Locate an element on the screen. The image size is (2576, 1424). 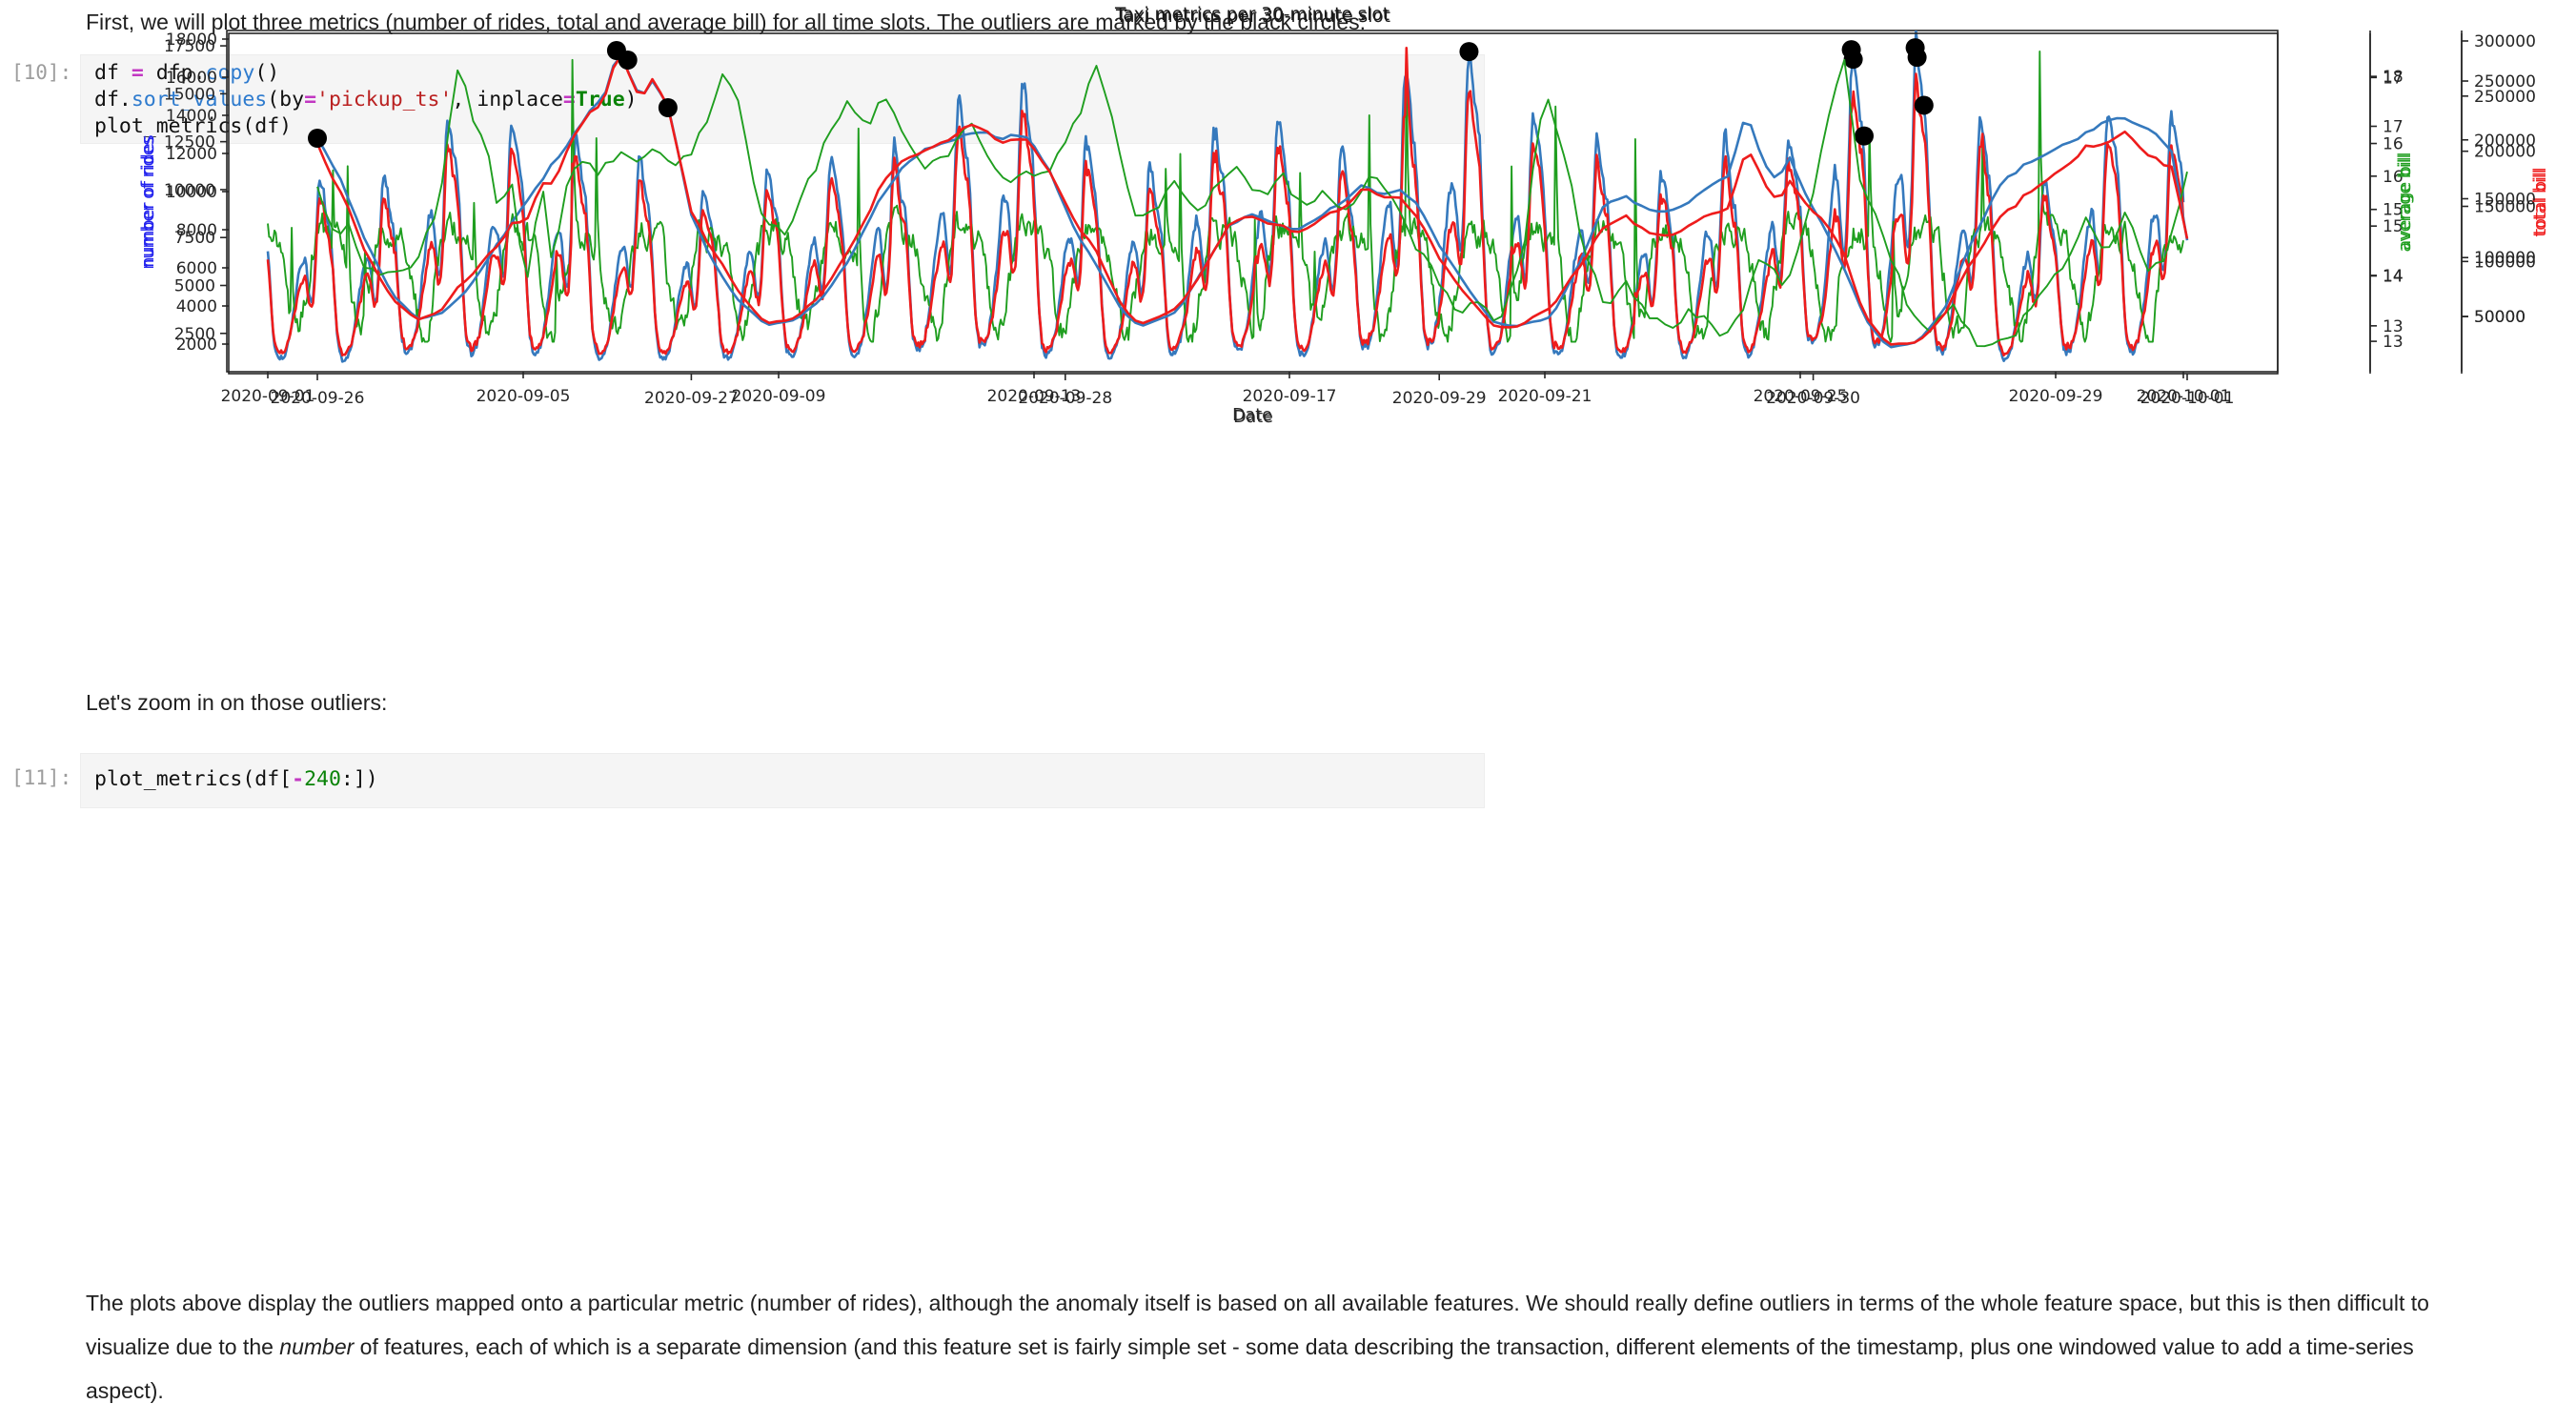
execution-count-11: [11]: is located at coordinates (42, 778).